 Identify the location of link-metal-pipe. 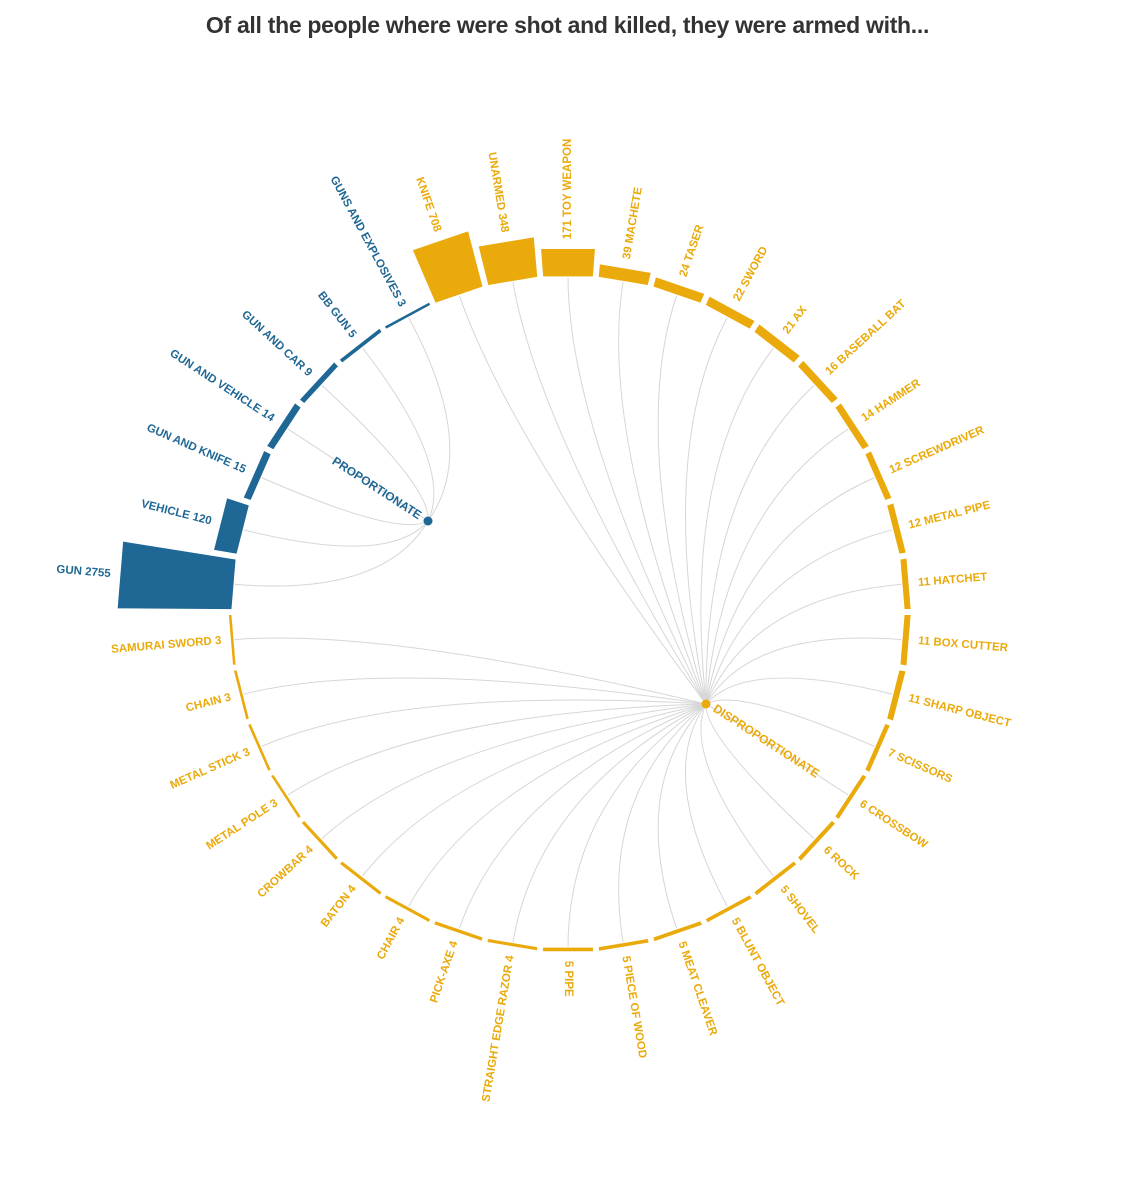
(799, 617).